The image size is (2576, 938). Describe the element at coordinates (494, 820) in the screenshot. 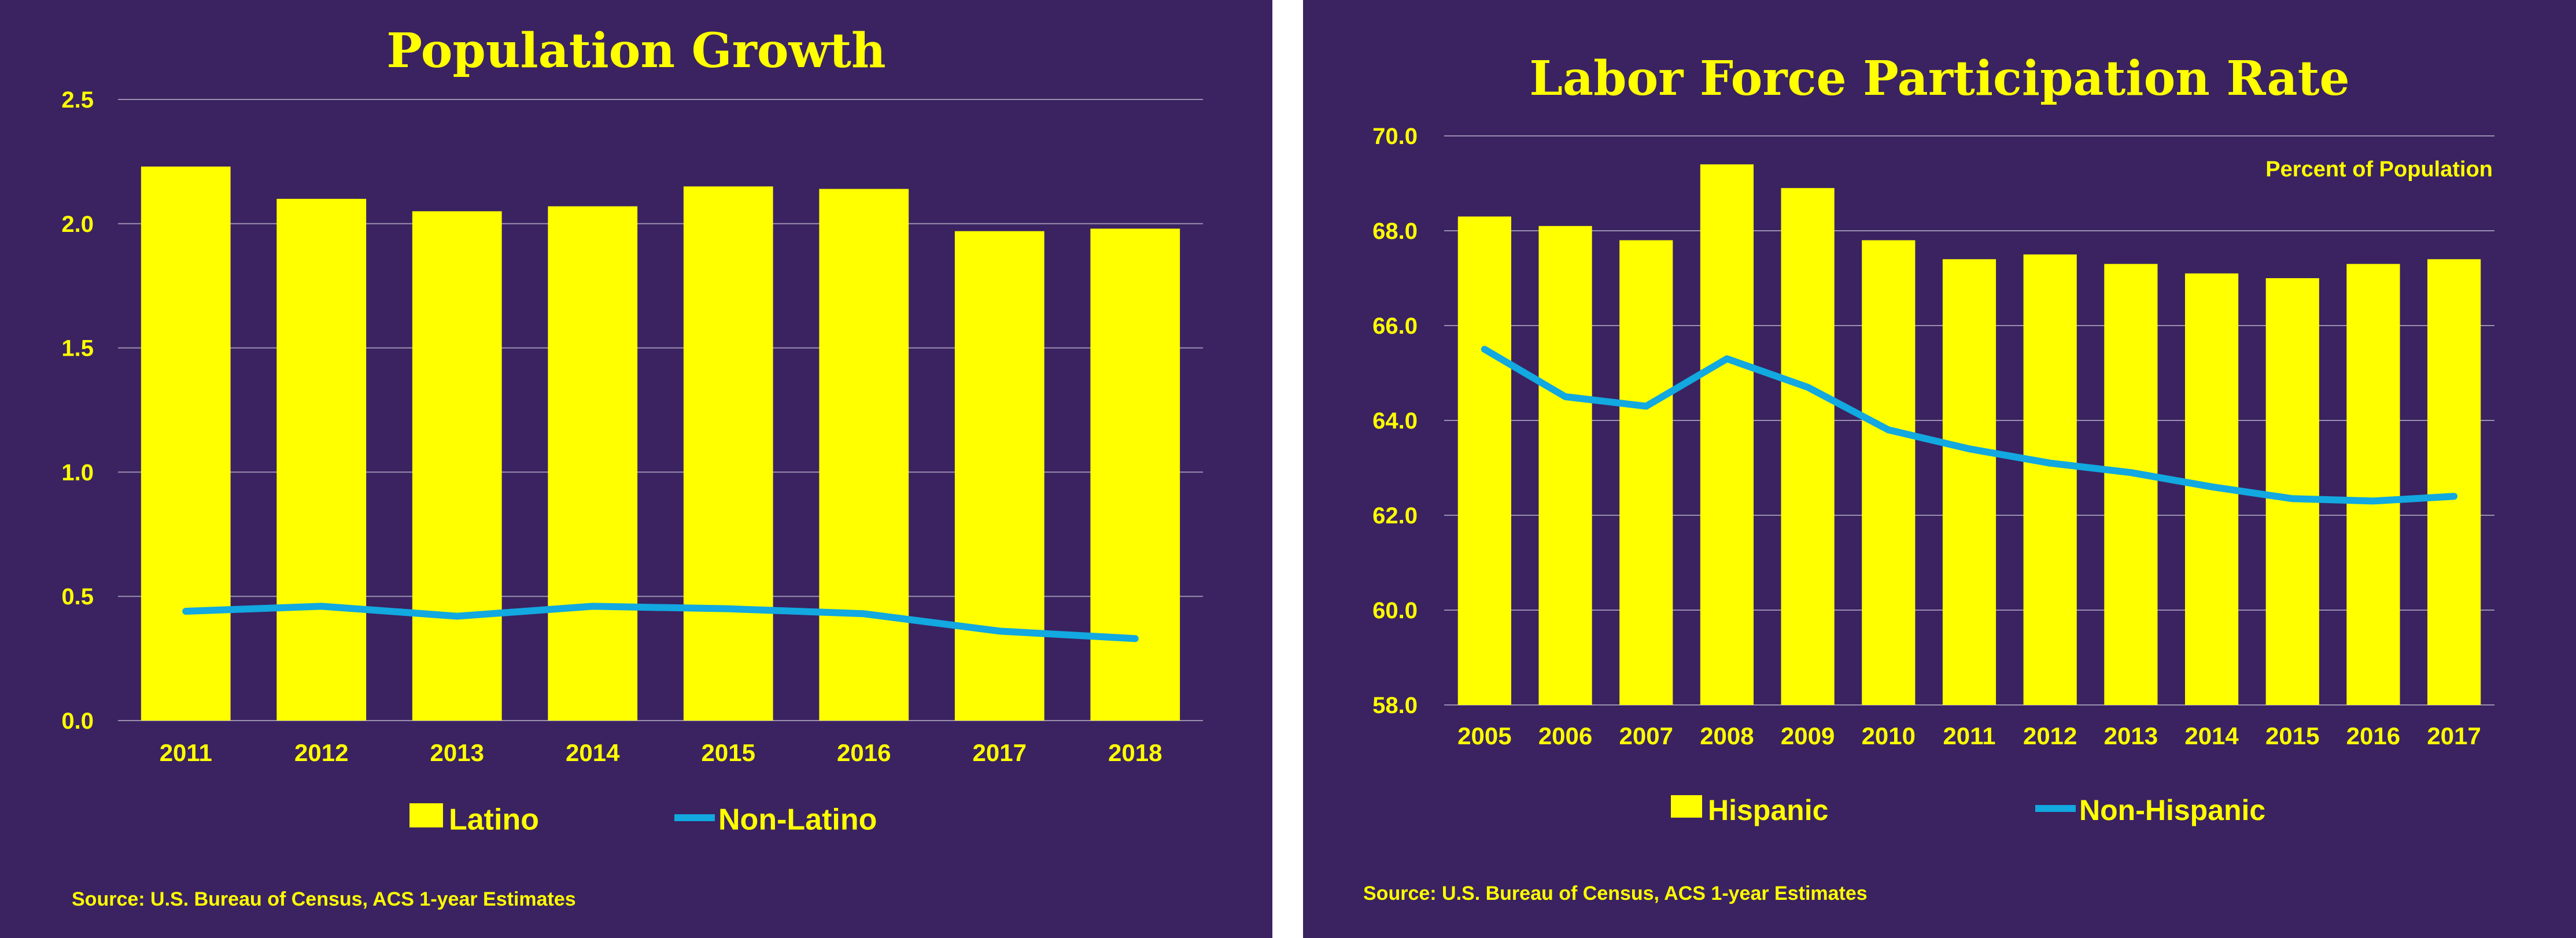

I see `legend-label: Latino` at that location.